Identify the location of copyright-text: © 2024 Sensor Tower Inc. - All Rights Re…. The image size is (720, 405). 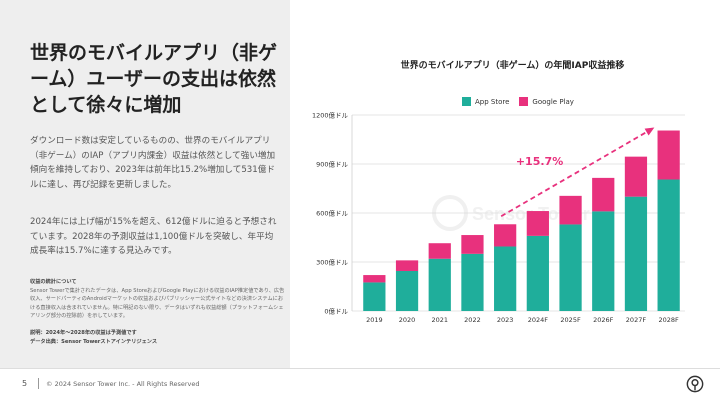
(123, 384).